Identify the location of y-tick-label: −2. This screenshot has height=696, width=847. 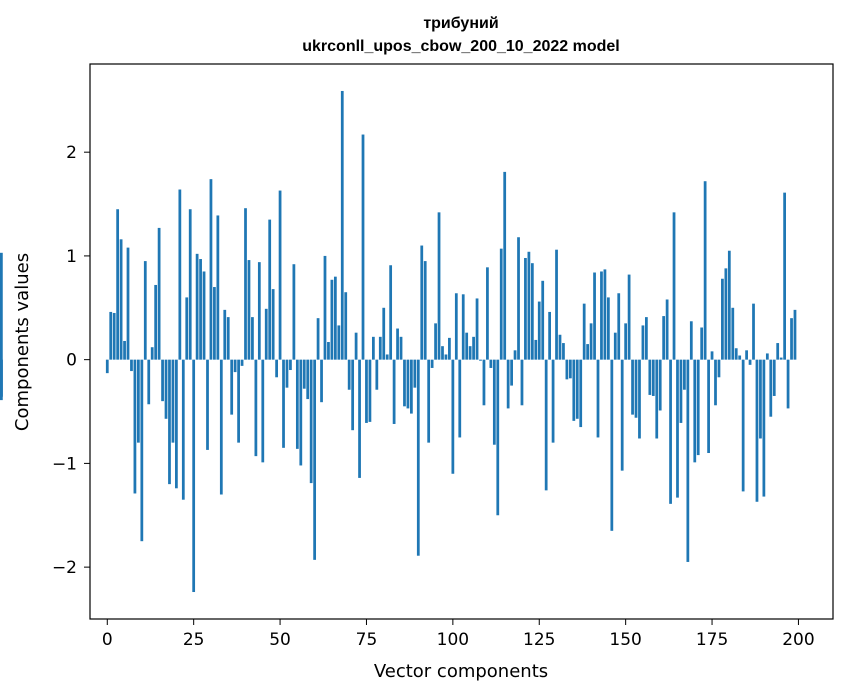
(64, 568).